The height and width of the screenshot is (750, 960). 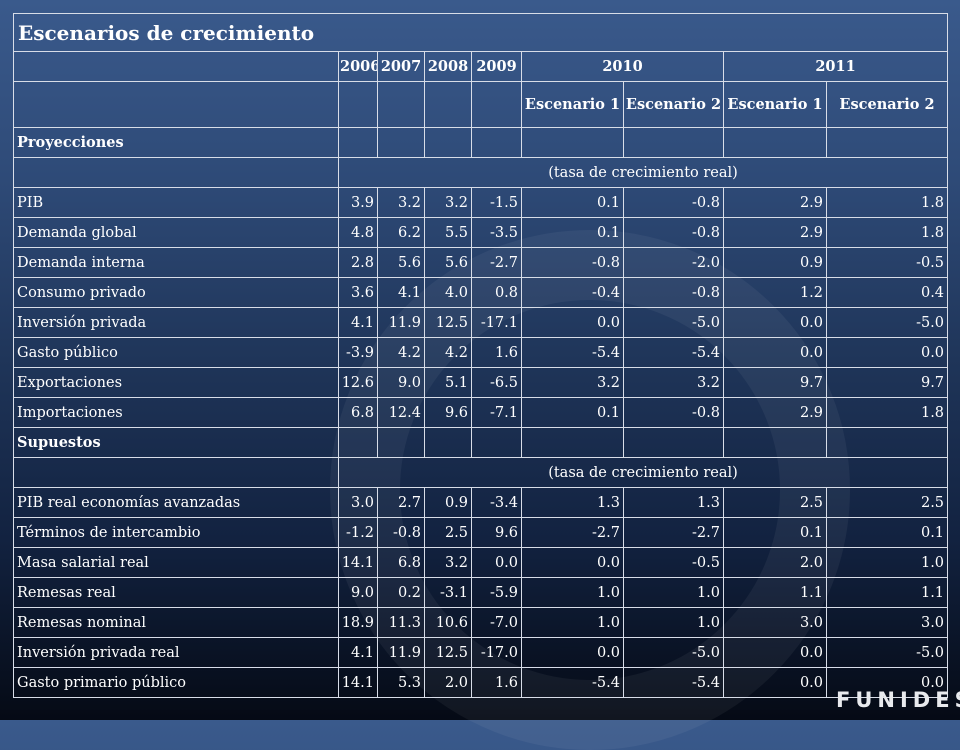 I want to click on table-cell: -1.2, so click(x=358, y=532).